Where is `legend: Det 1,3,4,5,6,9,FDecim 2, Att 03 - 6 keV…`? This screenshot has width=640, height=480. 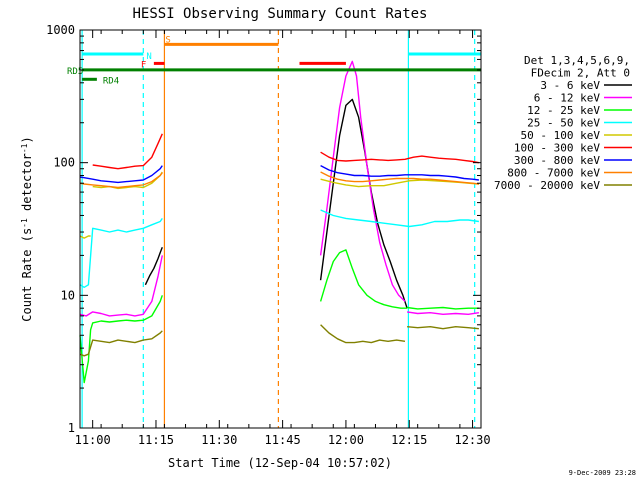
legend: Det 1,3,4,5,6,9,FDecim 2, Att 03 - 6 keV… is located at coordinates (563, 123).